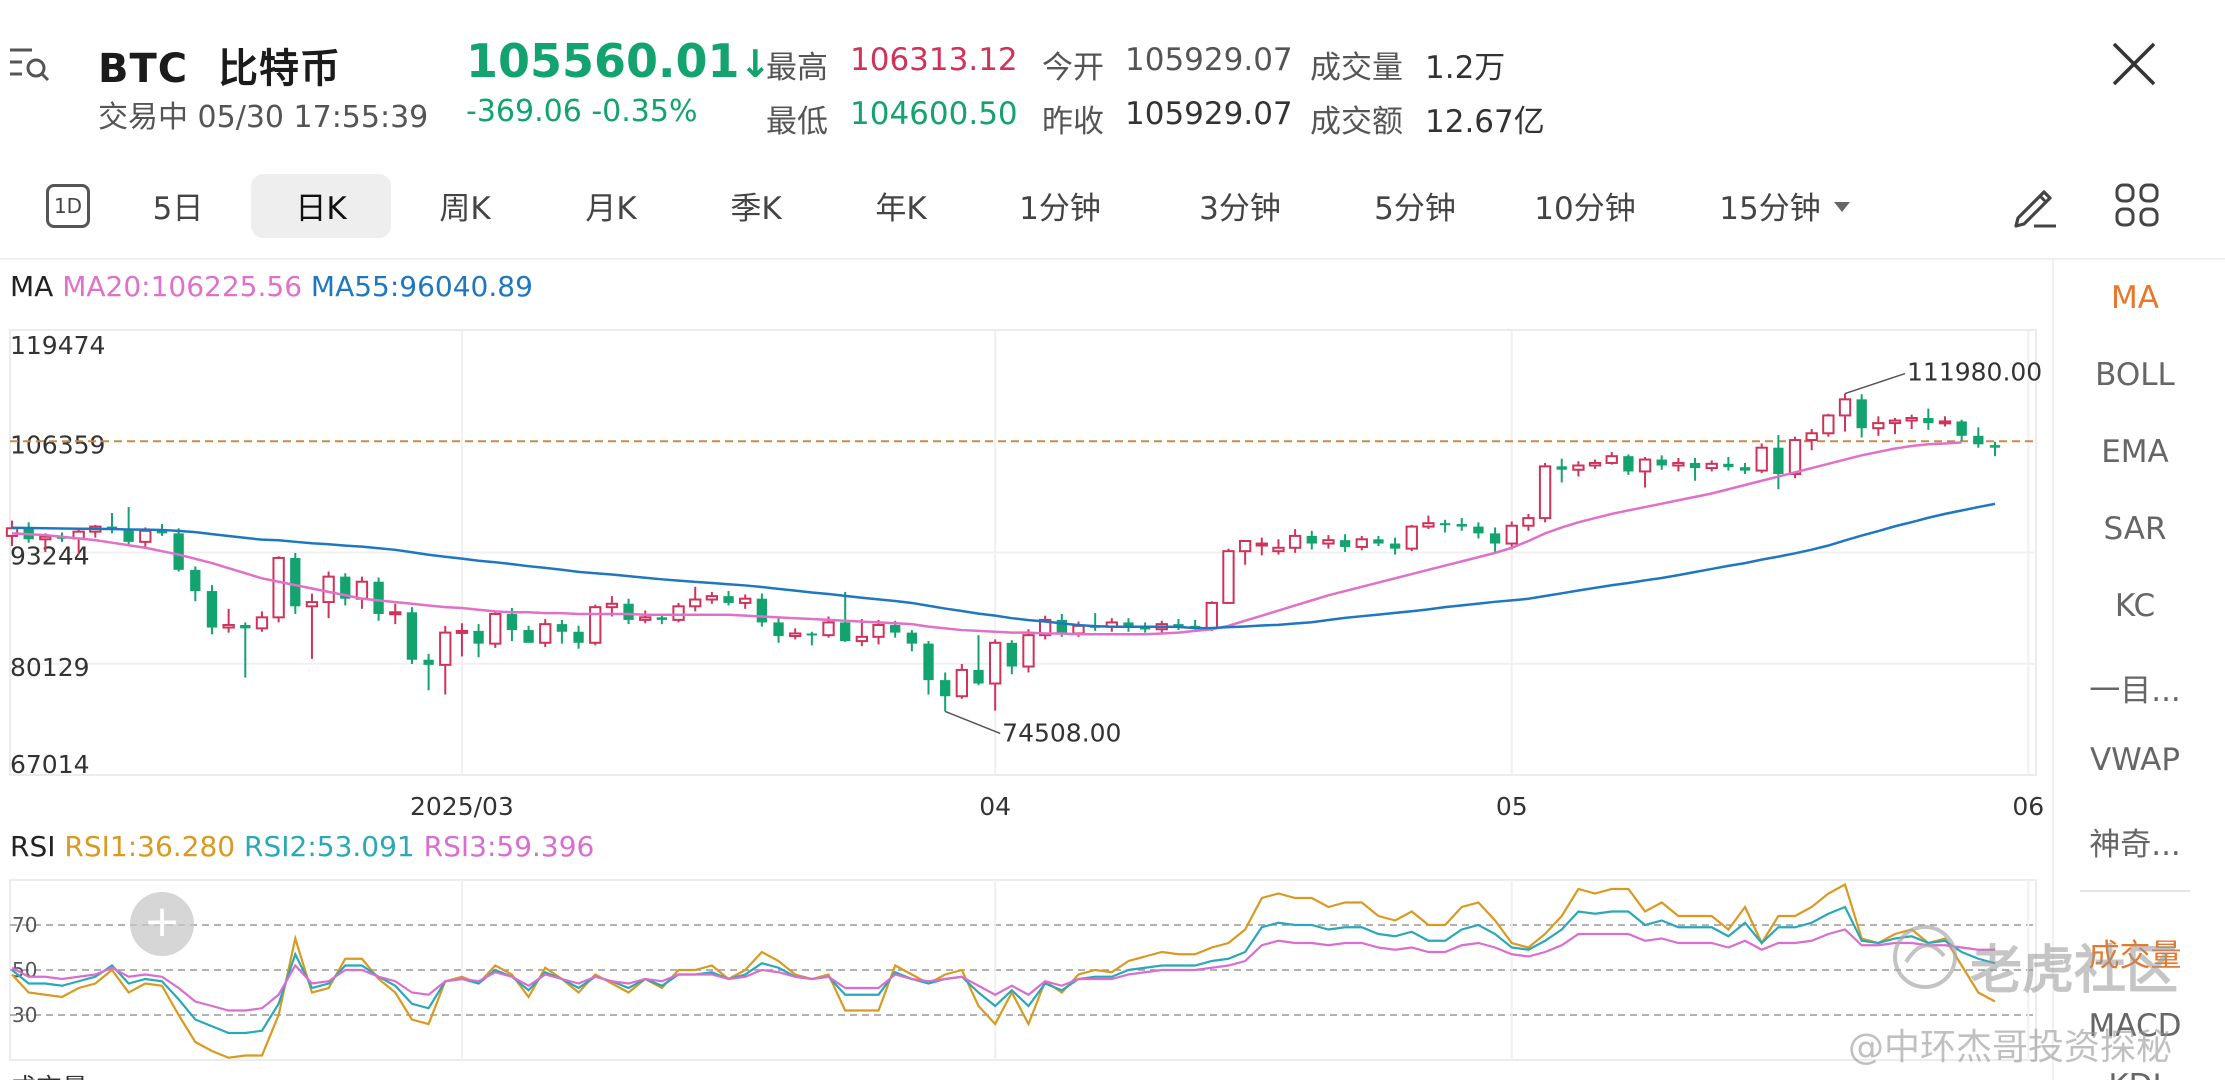 This screenshot has width=2225, height=1080. I want to click on high-annotation-leader, so click(1875, 383).